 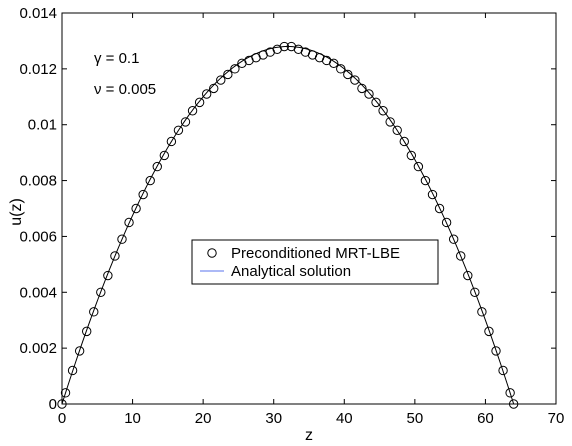 What do you see at coordinates (62, 418) in the screenshot?
I see `x-tick-label: 0` at bounding box center [62, 418].